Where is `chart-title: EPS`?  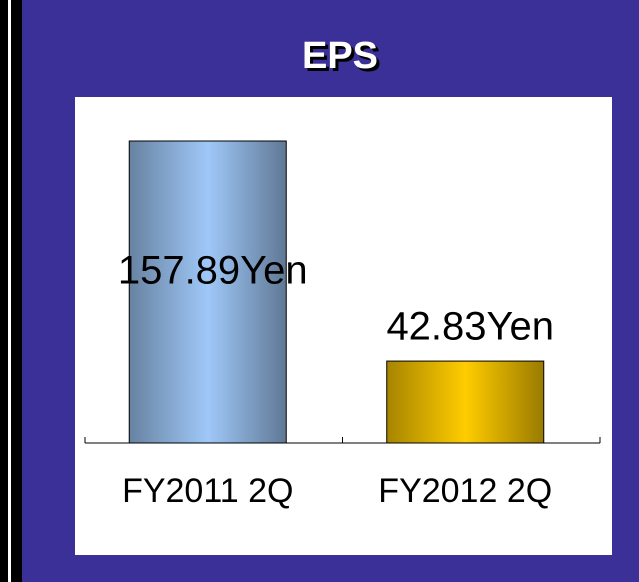 chart-title: EPS is located at coordinates (340, 56).